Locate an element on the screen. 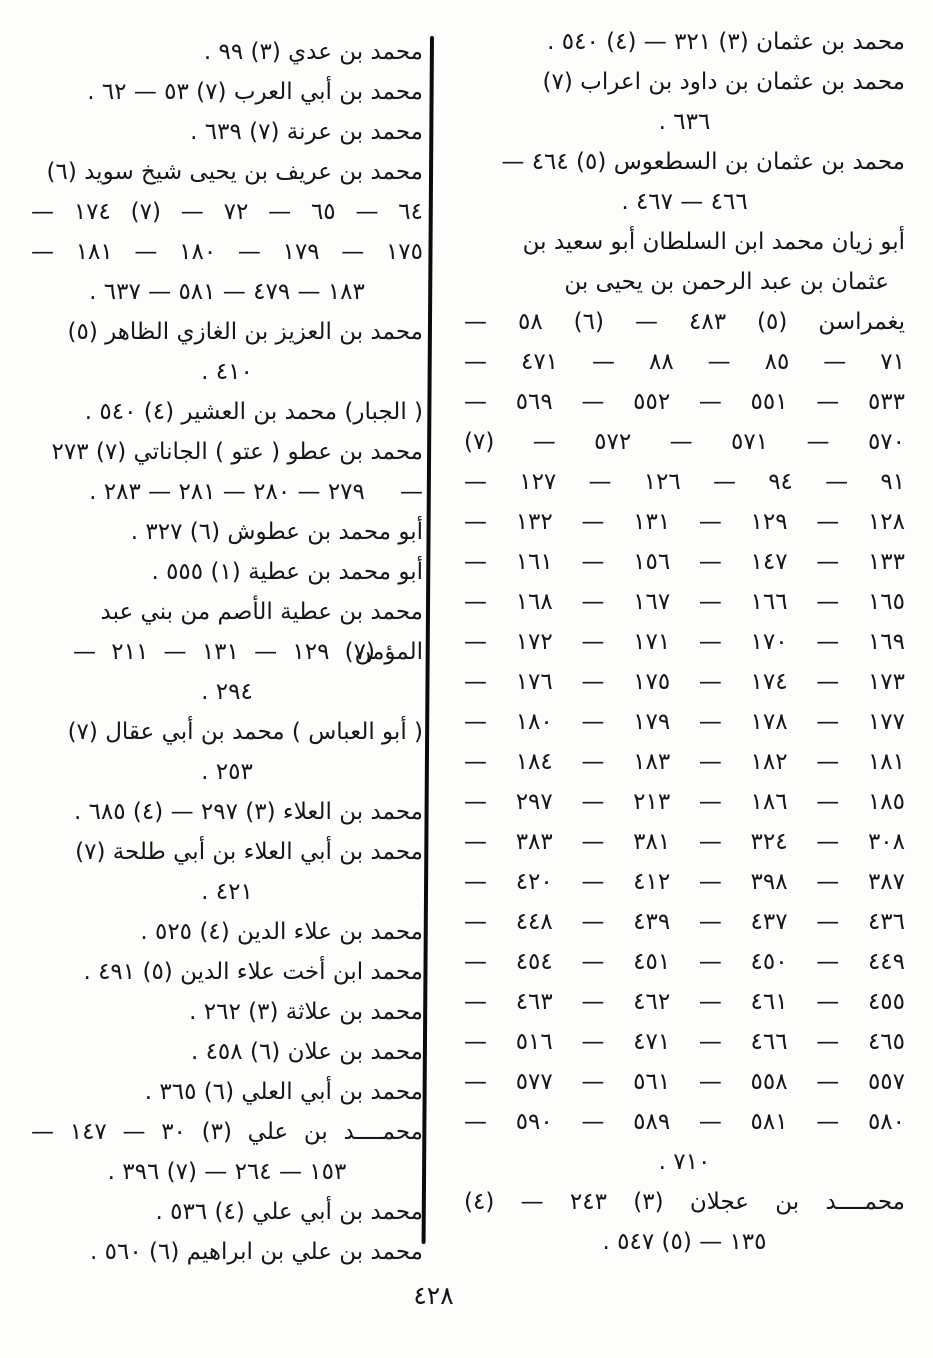  index-line: ٢٥٣ . is located at coordinates (227, 772).